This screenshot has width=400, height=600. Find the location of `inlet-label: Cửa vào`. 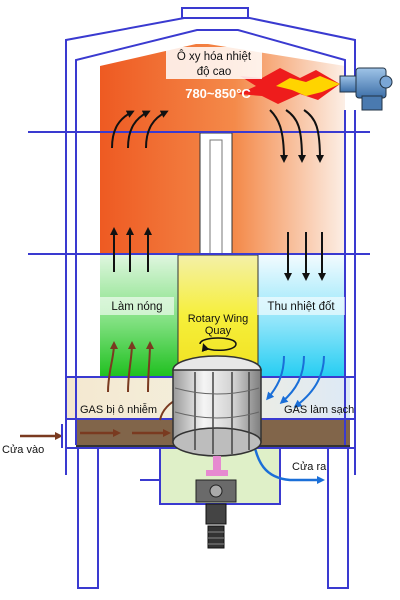

inlet-label: Cửa vào is located at coordinates (23, 450).